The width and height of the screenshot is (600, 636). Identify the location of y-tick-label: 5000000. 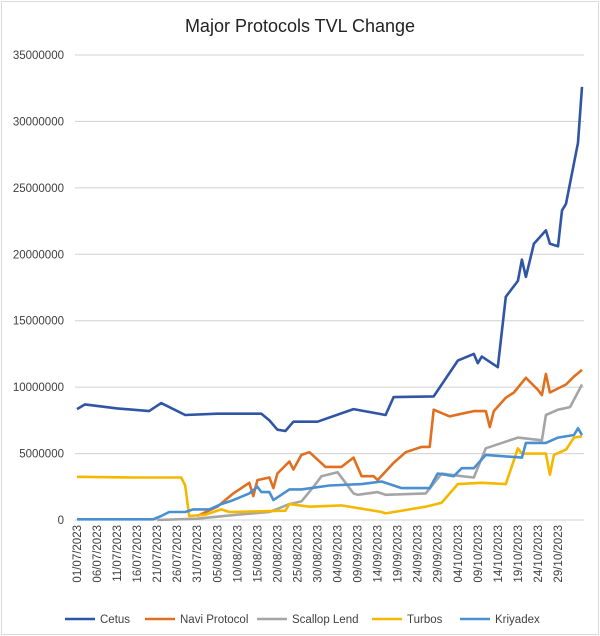
(41, 455).